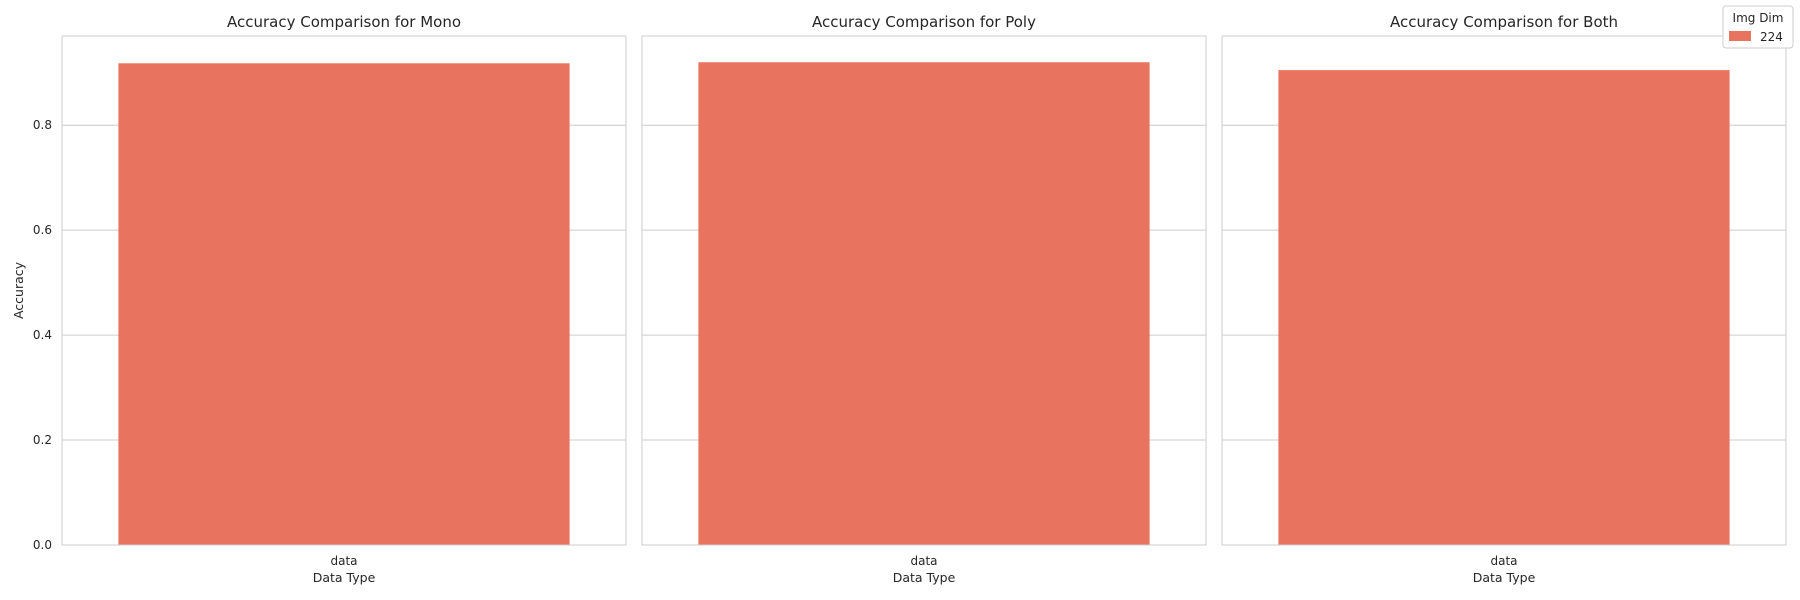  What do you see at coordinates (1771, 37) in the screenshot?
I see `legend-entry-label: 224` at bounding box center [1771, 37].